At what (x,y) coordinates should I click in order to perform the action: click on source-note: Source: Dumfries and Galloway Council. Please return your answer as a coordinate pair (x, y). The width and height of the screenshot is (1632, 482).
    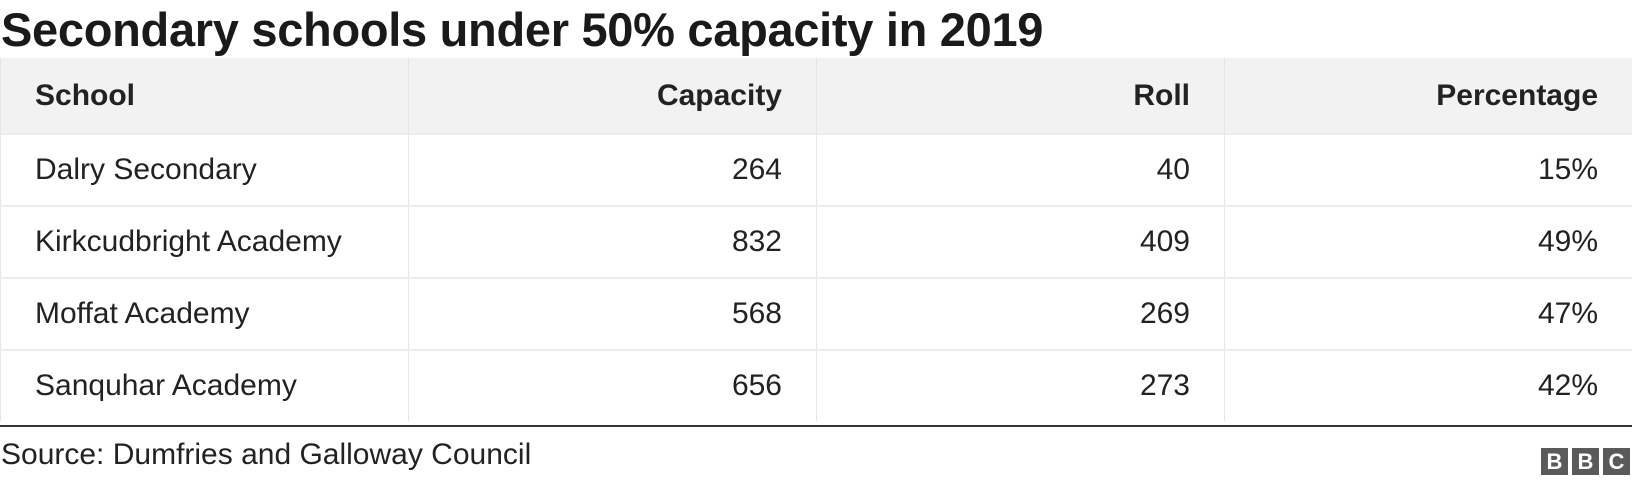
    Looking at the image, I should click on (266, 454).